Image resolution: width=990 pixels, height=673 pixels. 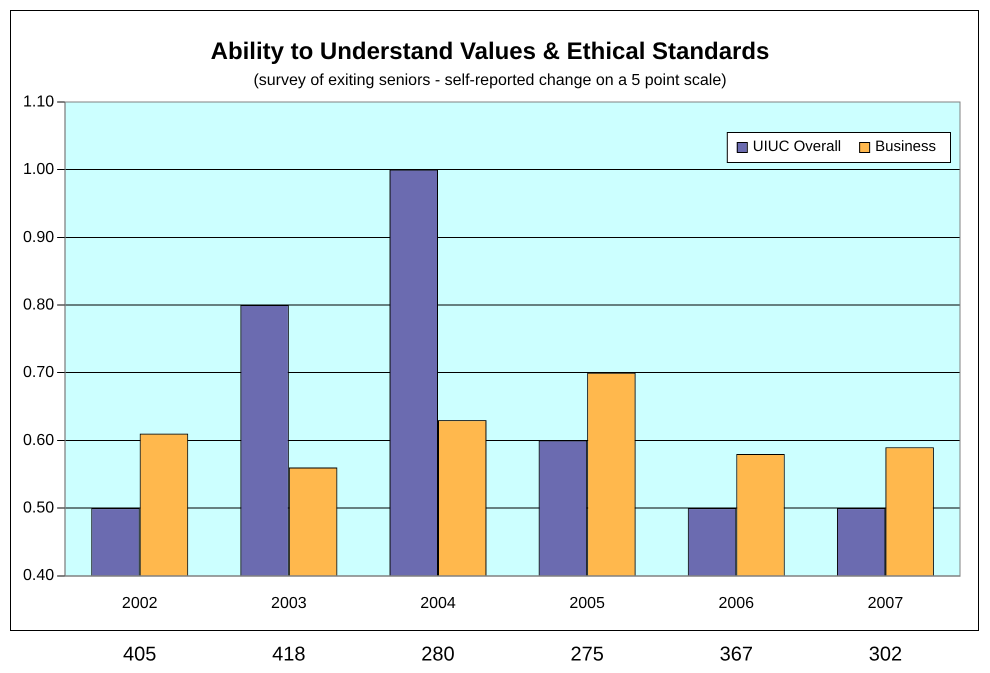 What do you see at coordinates (38, 237) in the screenshot?
I see `y-tick-label: 0.90` at bounding box center [38, 237].